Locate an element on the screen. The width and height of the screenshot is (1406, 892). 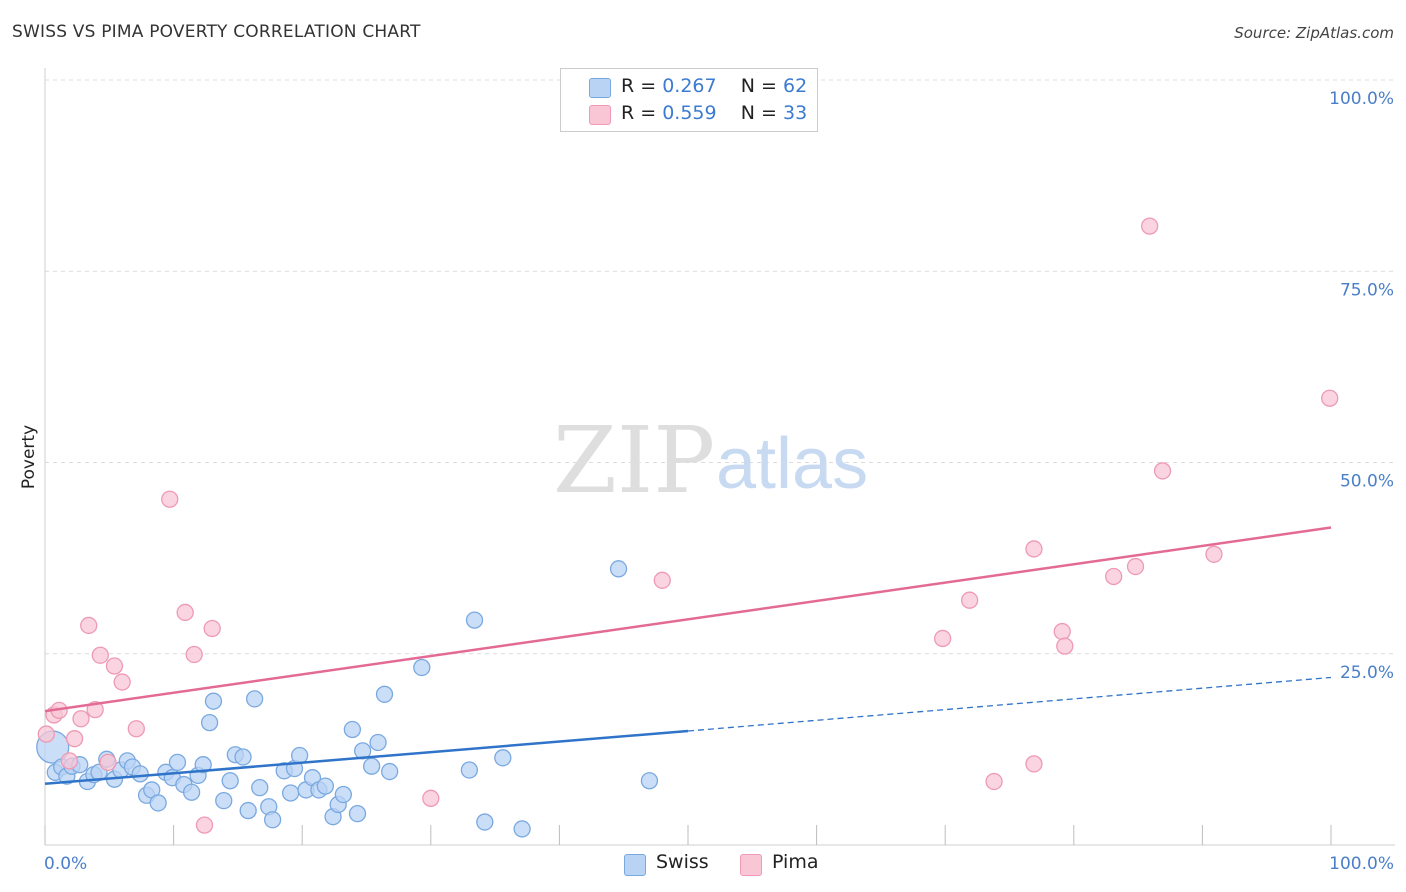
y-tick-label-100: 100.0% is located at coordinates (1361, 99).